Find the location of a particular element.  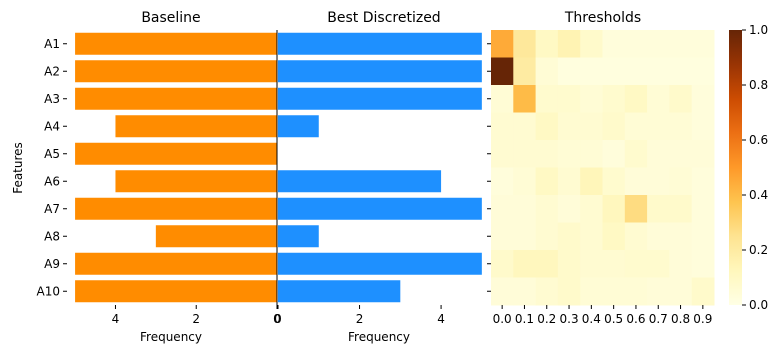

heat-cell-A1-0.4 is located at coordinates (591, 44).